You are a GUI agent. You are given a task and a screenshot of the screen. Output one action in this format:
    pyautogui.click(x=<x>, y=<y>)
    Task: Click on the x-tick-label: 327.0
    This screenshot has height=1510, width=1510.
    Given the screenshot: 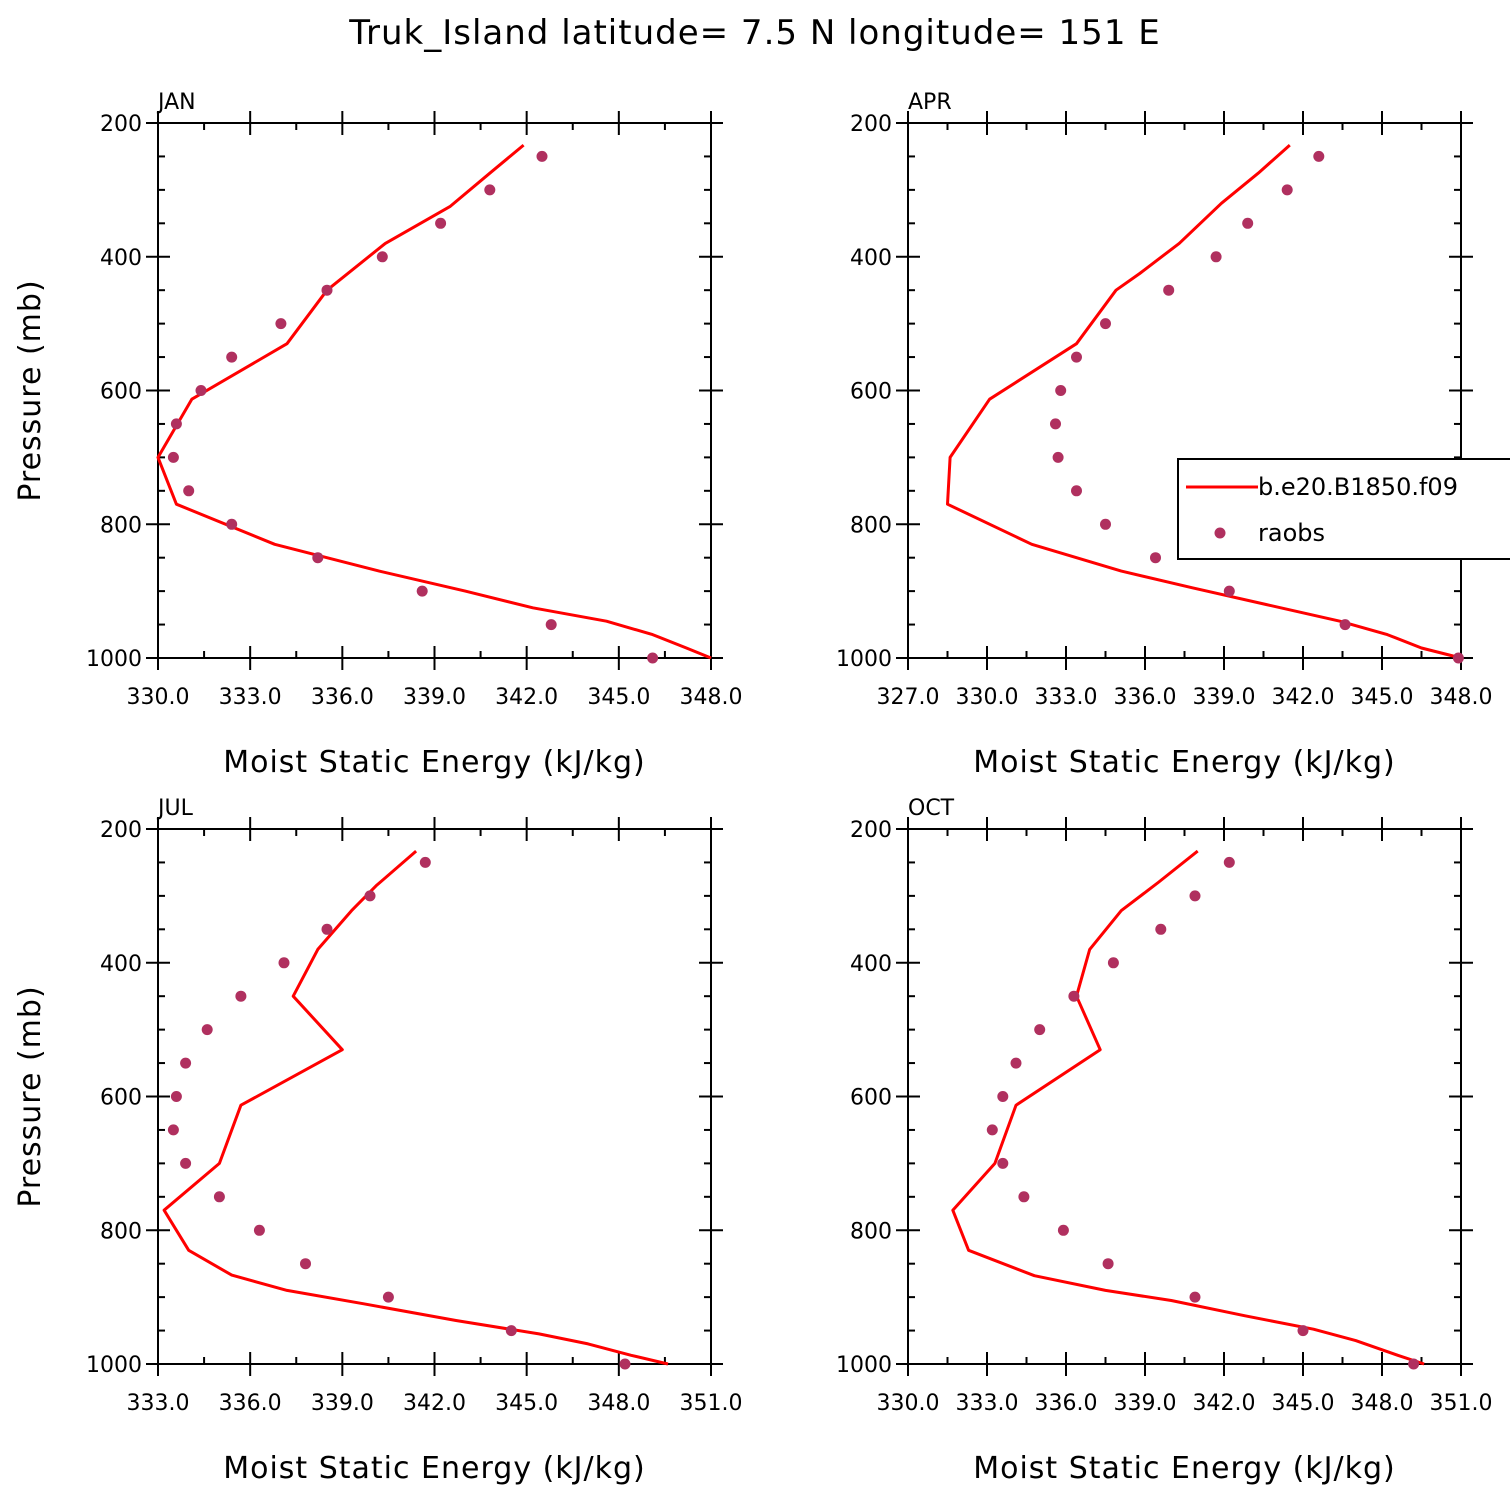 What is the action you would take?
    pyautogui.click(x=908, y=697)
    